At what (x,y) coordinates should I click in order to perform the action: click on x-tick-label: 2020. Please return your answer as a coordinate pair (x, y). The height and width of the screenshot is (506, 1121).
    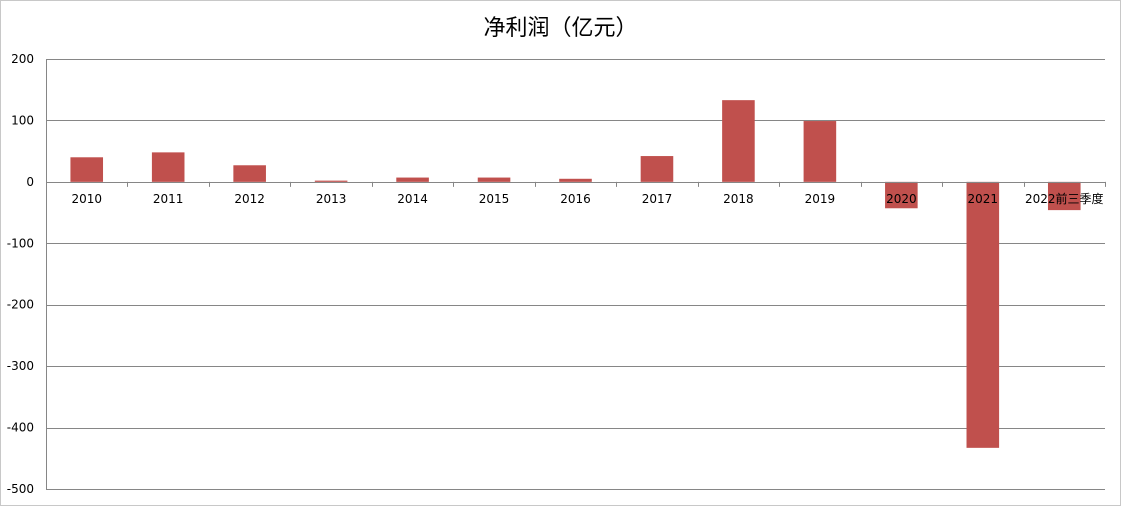
    Looking at the image, I should click on (901, 199).